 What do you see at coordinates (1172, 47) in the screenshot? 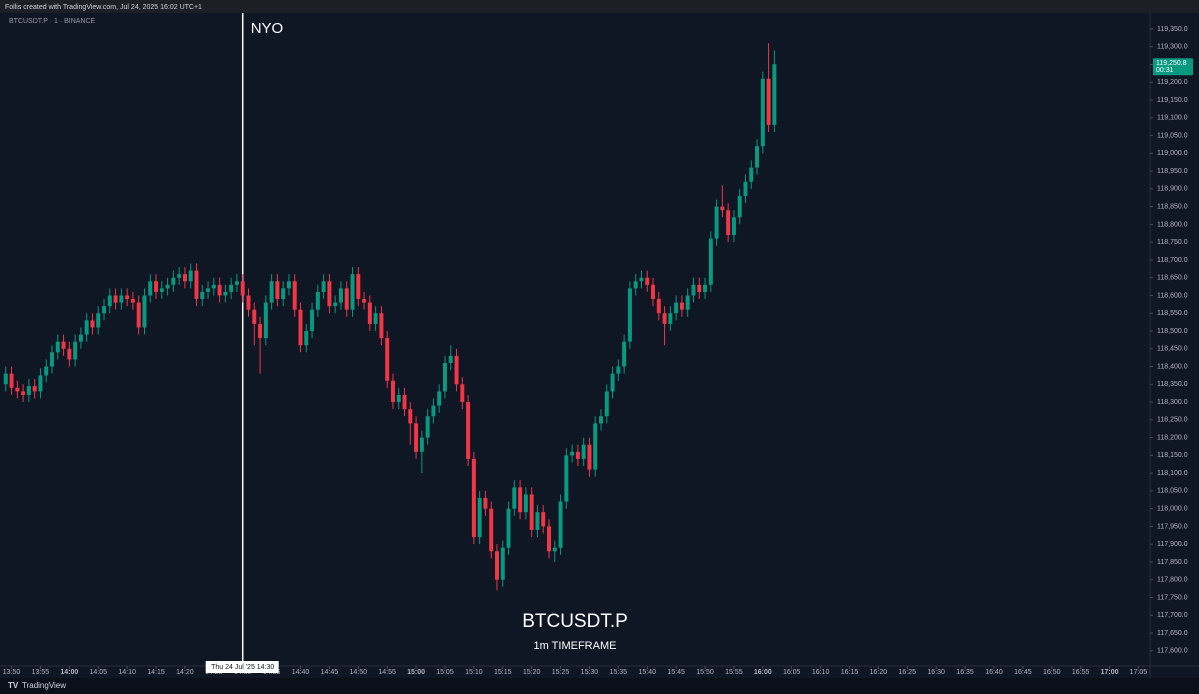
I see `y-tick-label: 119,300.0` at bounding box center [1172, 47].